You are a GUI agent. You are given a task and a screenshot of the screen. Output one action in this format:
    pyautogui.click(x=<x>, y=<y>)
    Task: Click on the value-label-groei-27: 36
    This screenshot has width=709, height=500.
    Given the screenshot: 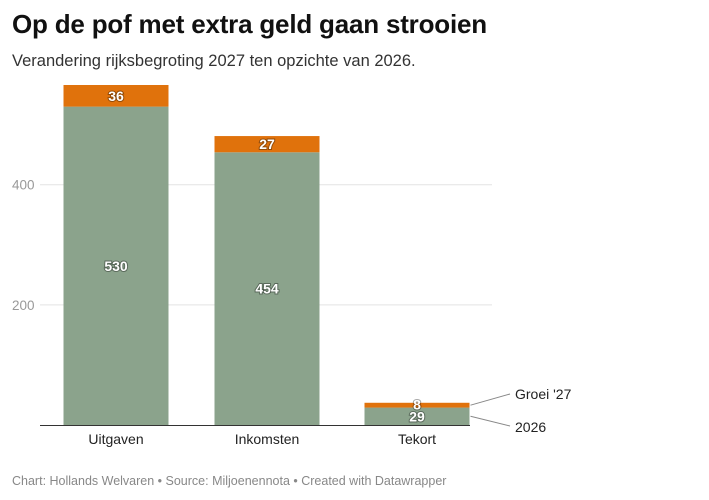 What is the action you would take?
    pyautogui.click(x=116, y=96)
    